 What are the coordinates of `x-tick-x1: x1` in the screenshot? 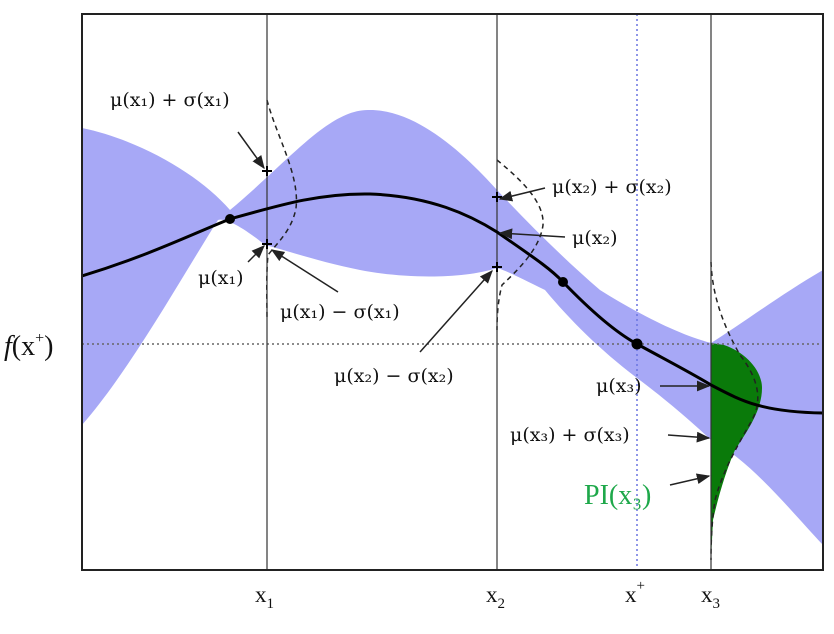 It's located at (264, 597).